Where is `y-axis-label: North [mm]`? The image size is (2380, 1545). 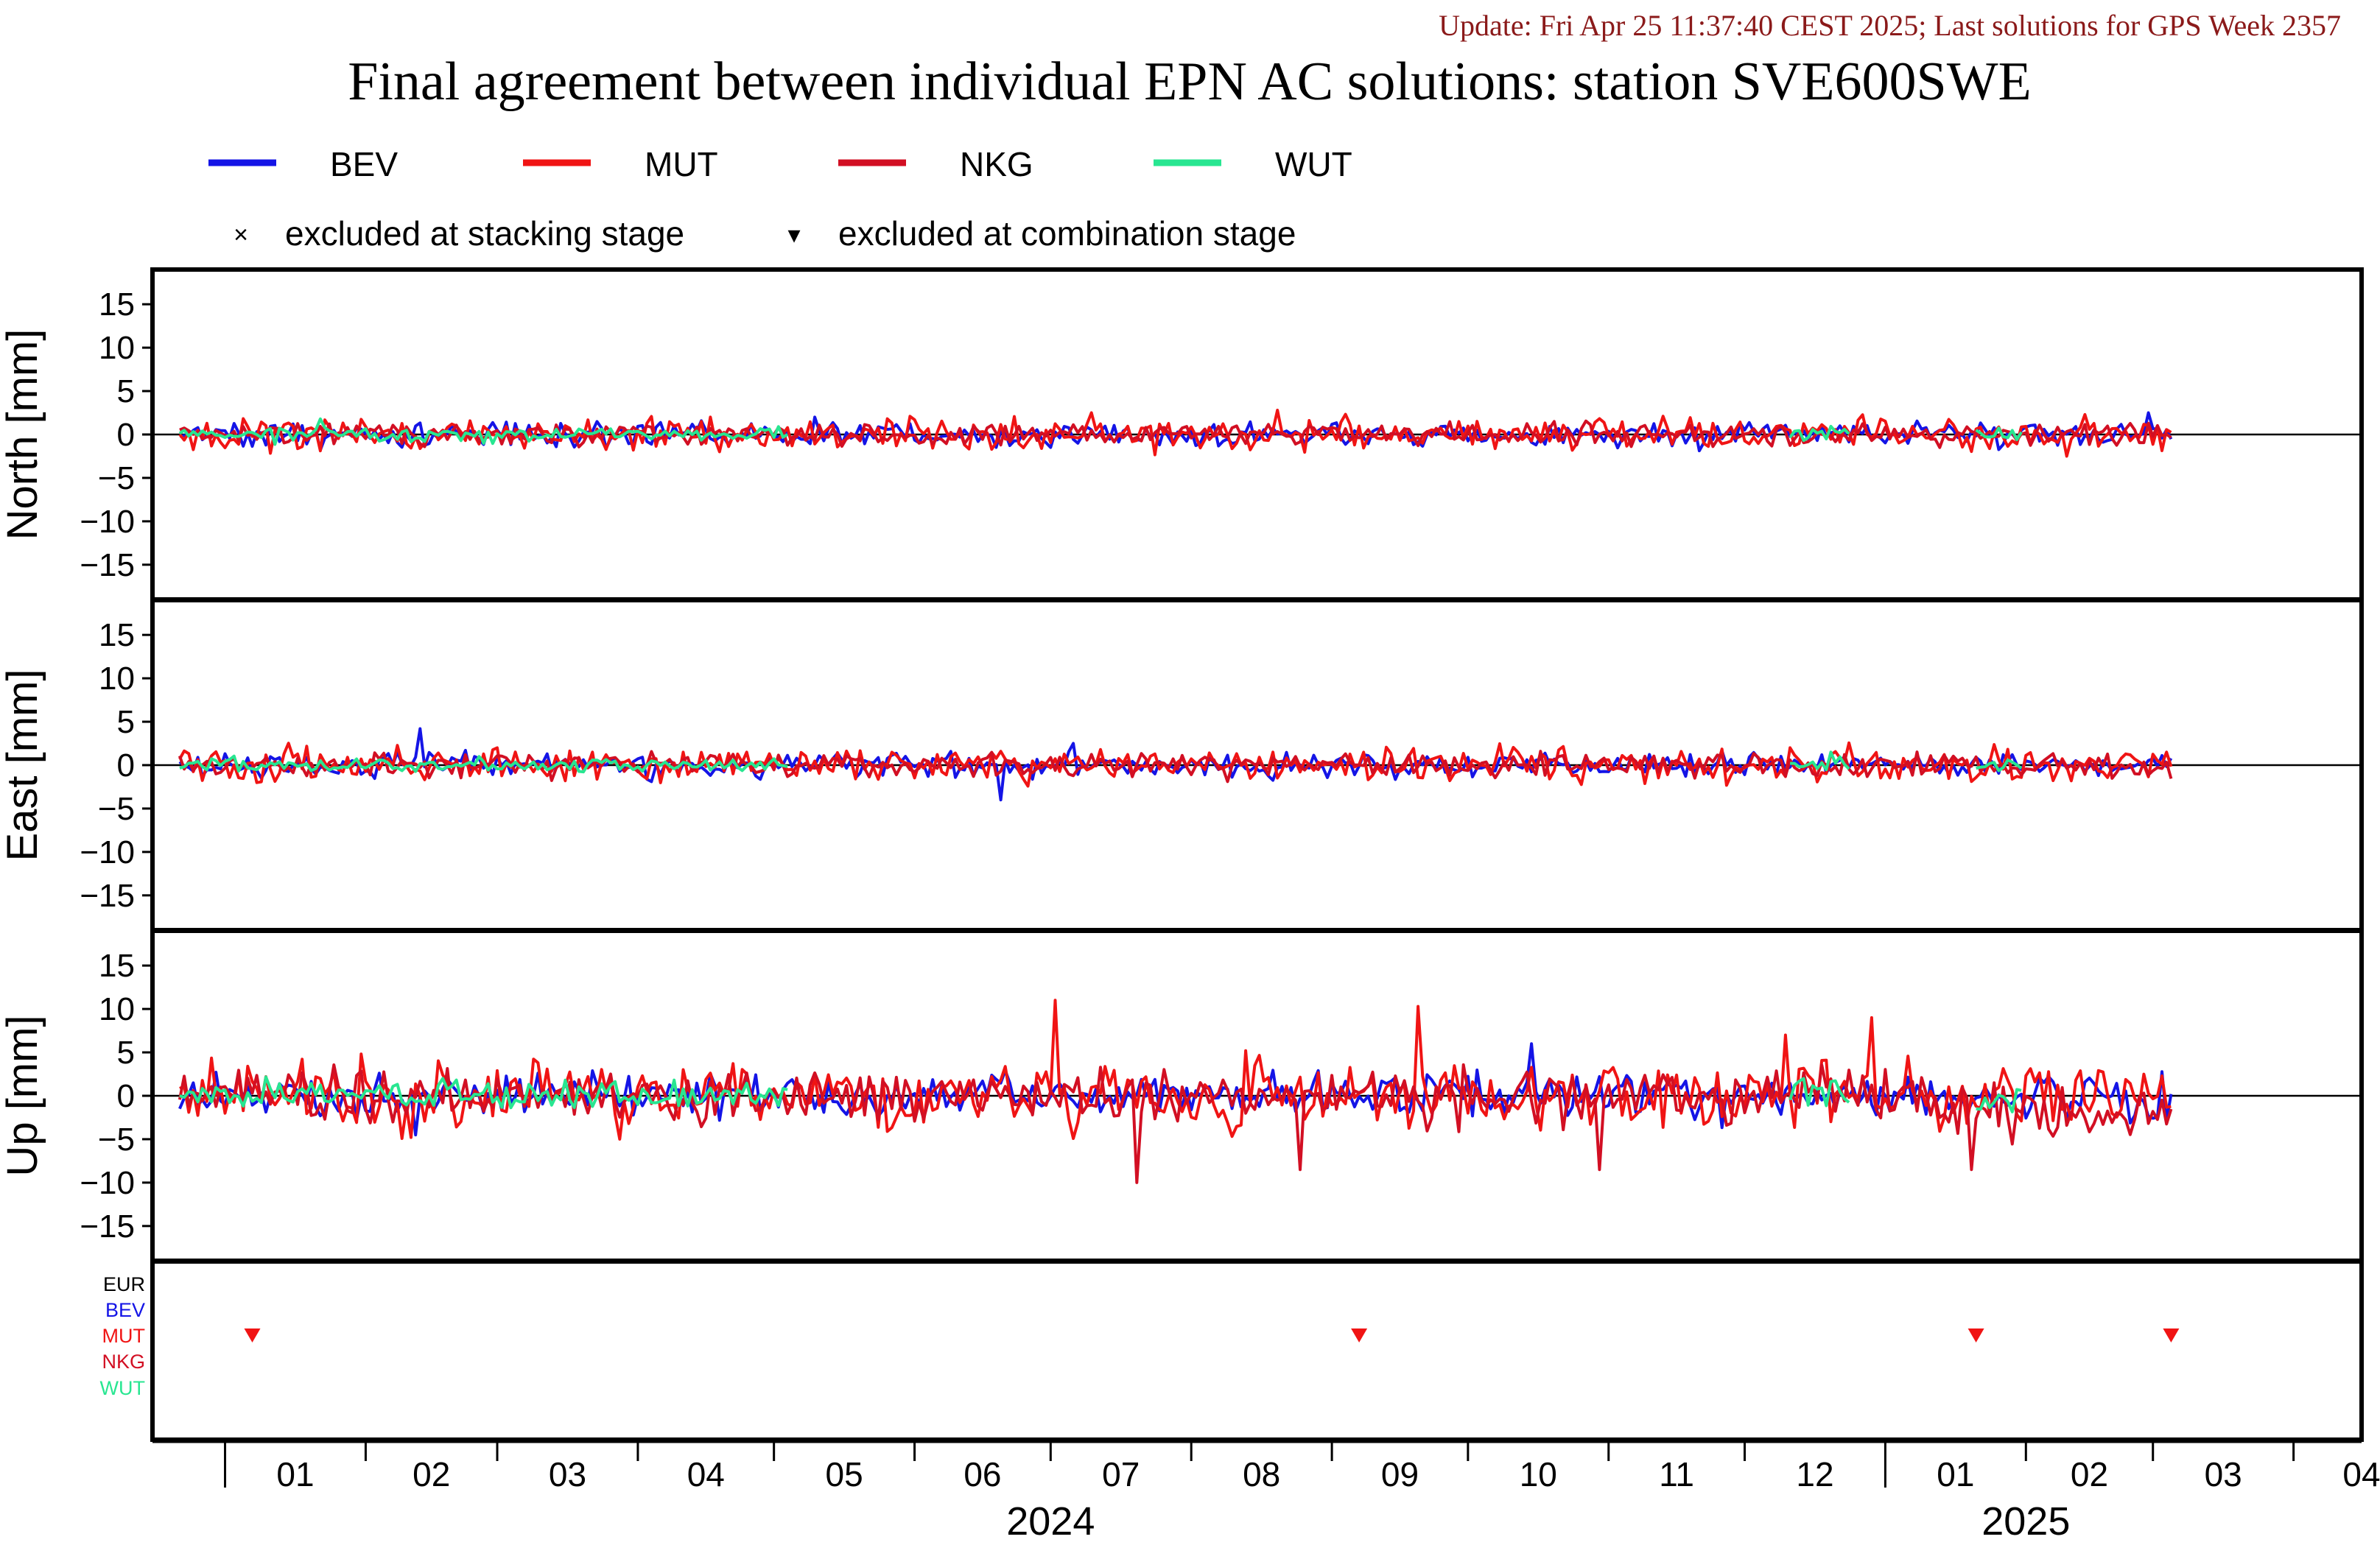
y-axis-label: North [mm] is located at coordinates (23, 435).